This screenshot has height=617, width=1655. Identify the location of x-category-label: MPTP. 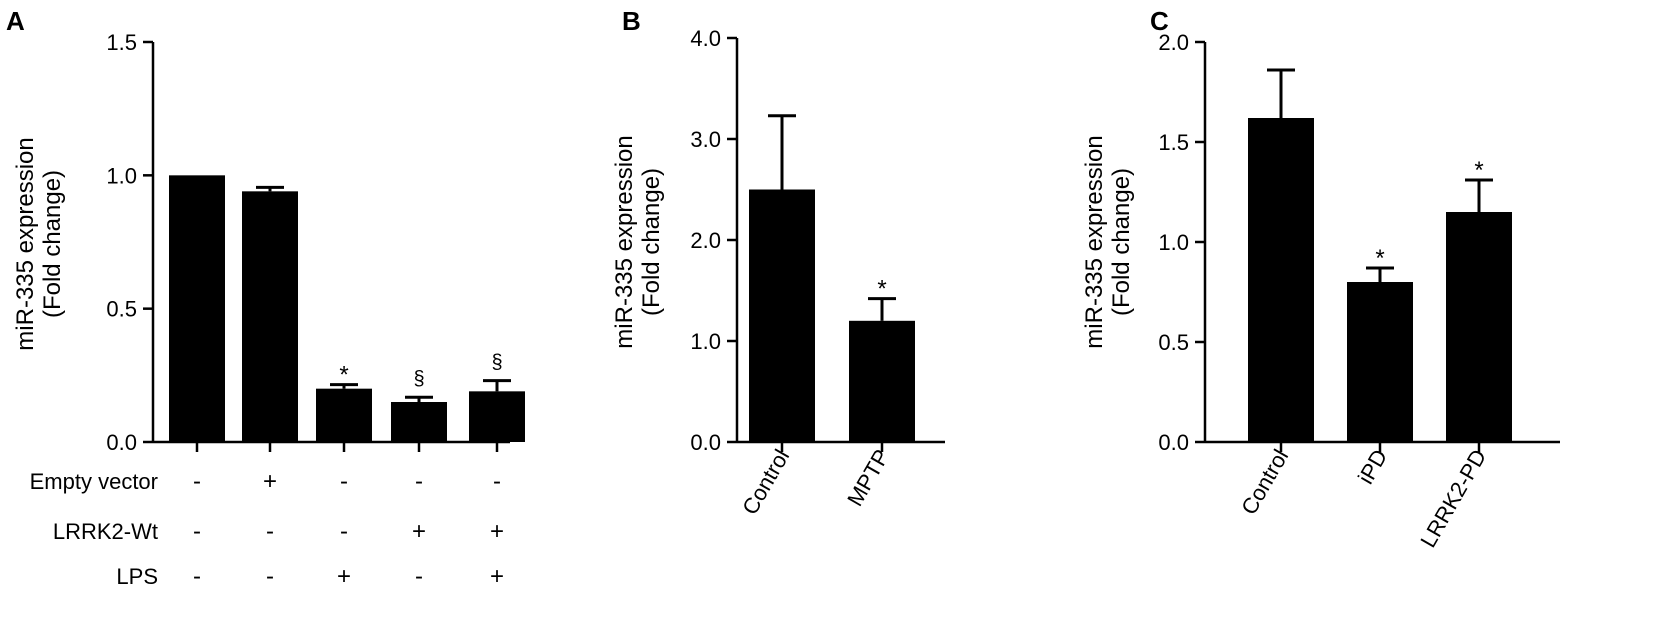
(868, 477).